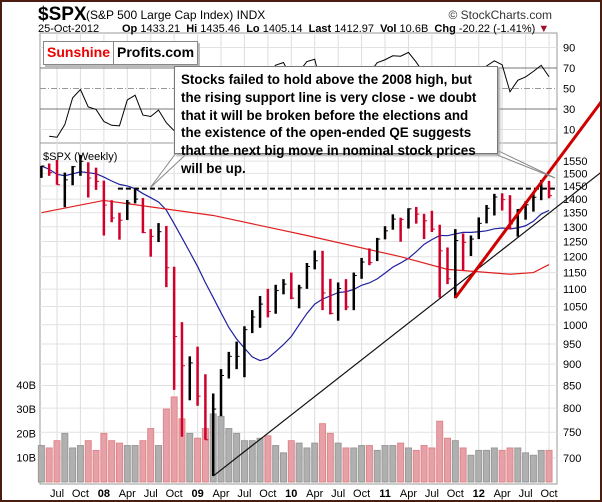  Describe the element at coordinates (197, 494) in the screenshot. I see `x-tick-label: 09` at that location.